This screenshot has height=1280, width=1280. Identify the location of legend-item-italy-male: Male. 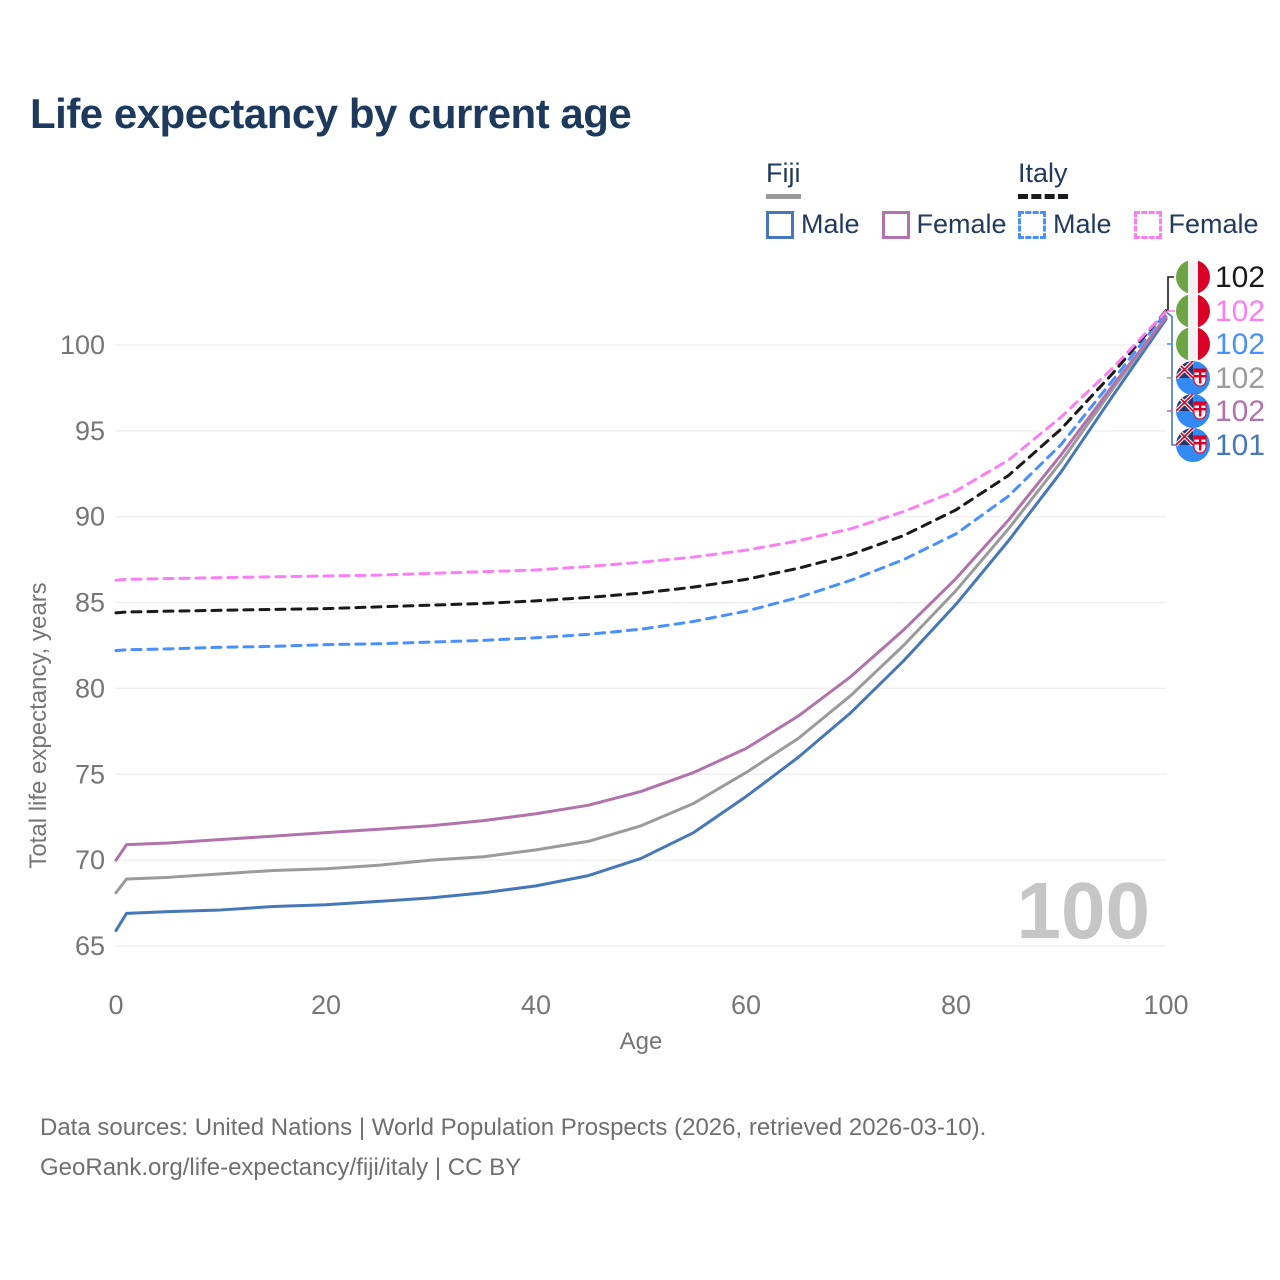
(1065, 224).